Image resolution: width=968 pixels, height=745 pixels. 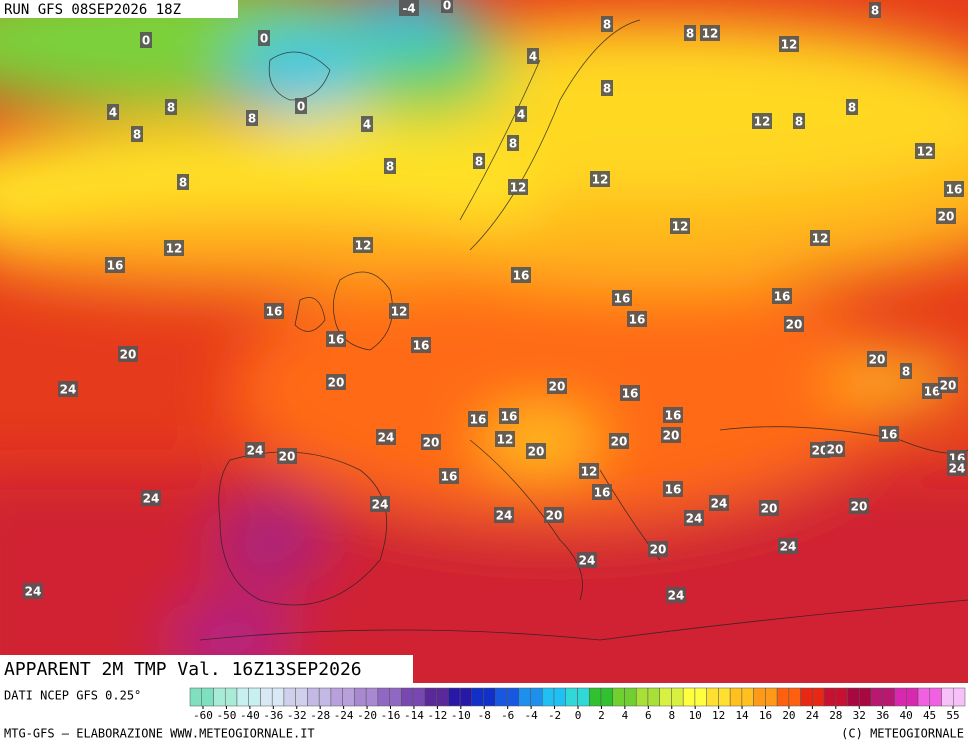 I want to click on colorbar-tick-label: 40, so click(x=906, y=715).